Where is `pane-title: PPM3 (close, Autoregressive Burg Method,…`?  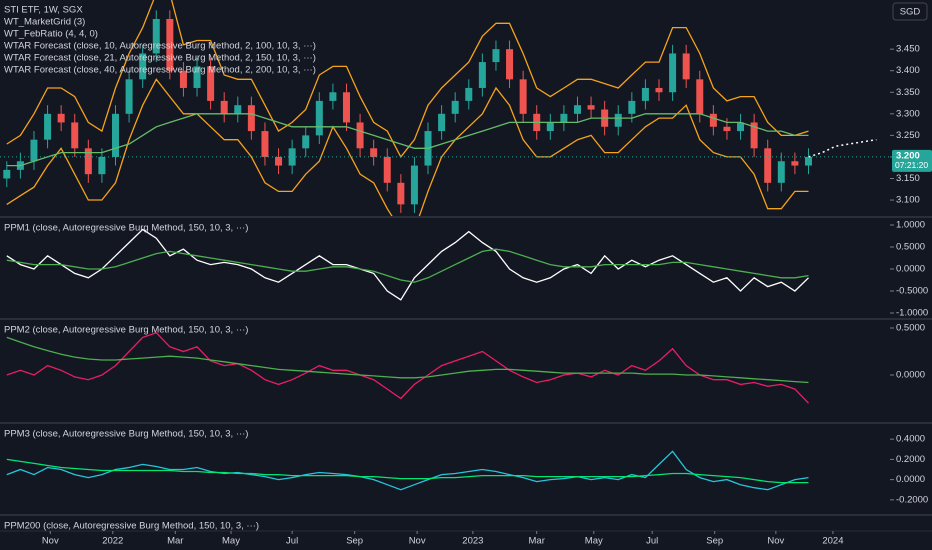
pane-title: PPM3 (close, Autoregressive Burg Method,… is located at coordinates (126, 434).